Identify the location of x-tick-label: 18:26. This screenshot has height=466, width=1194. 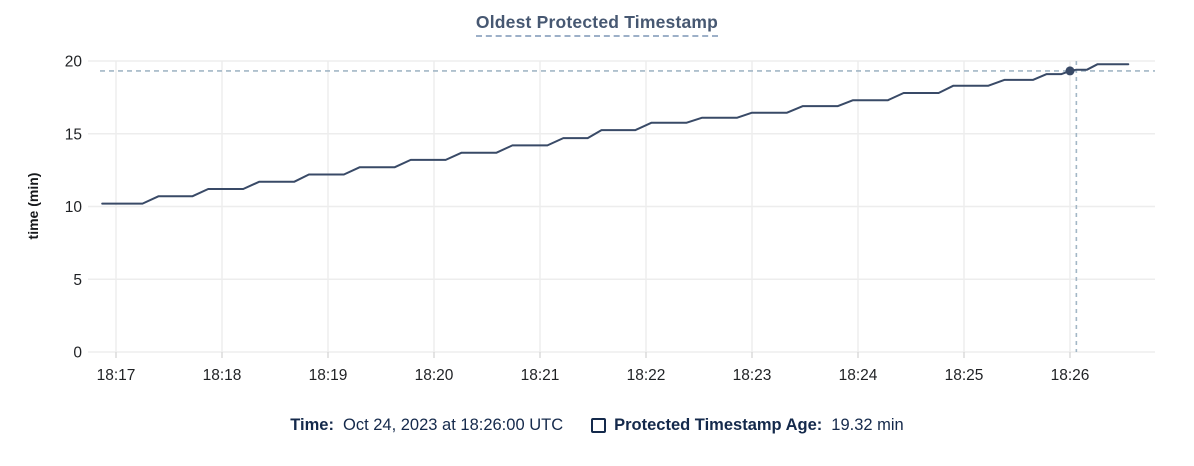
(1070, 375).